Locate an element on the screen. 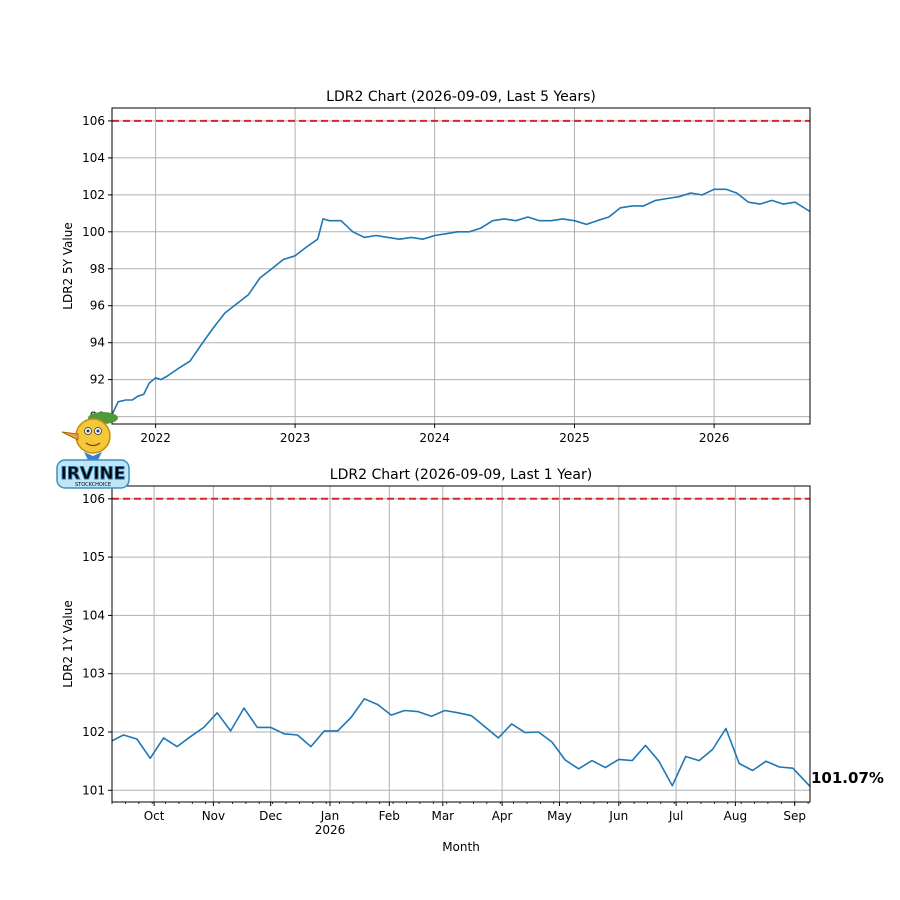 The image size is (900, 900). x-tick-label: 2022 is located at coordinates (155, 438).